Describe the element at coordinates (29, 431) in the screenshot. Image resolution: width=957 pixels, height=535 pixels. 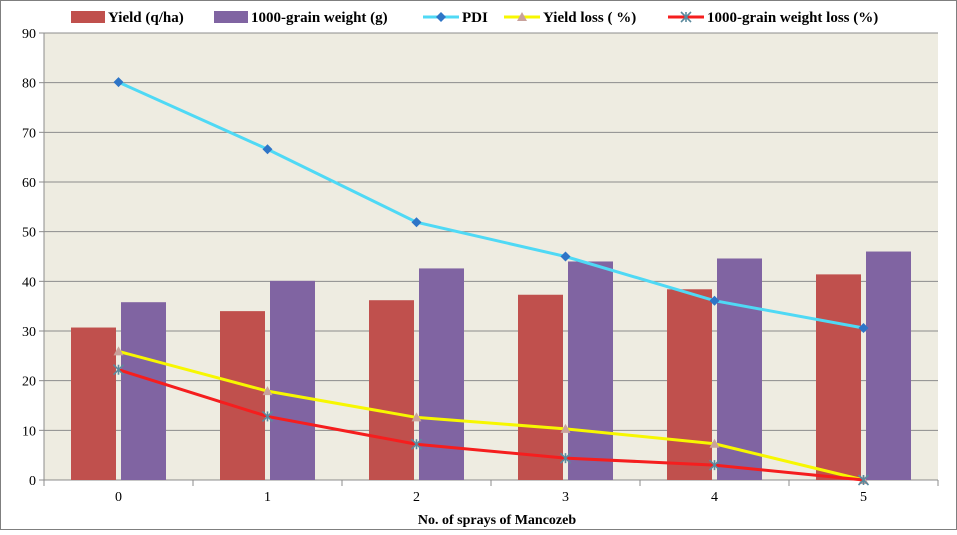
I see `y-tick-label: 10` at that location.